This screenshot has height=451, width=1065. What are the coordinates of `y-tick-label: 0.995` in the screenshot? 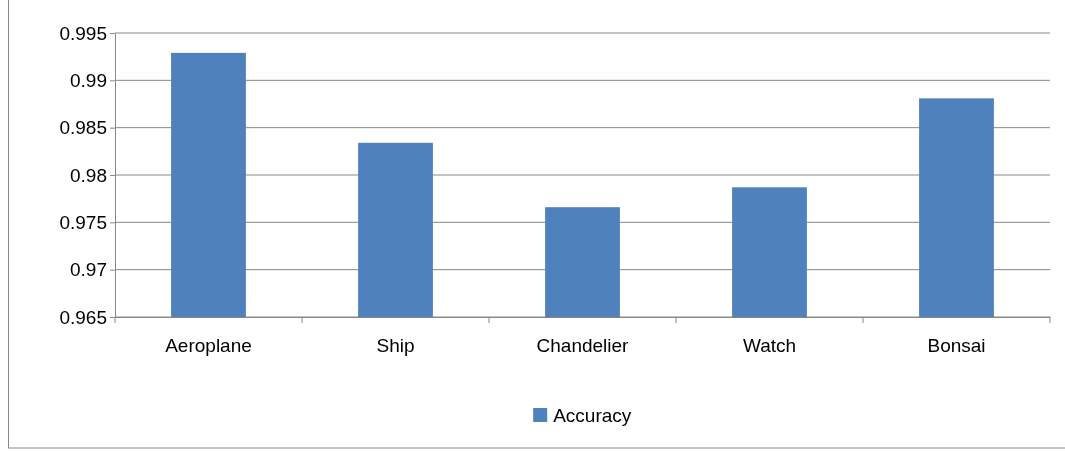 It's located at (83, 33).